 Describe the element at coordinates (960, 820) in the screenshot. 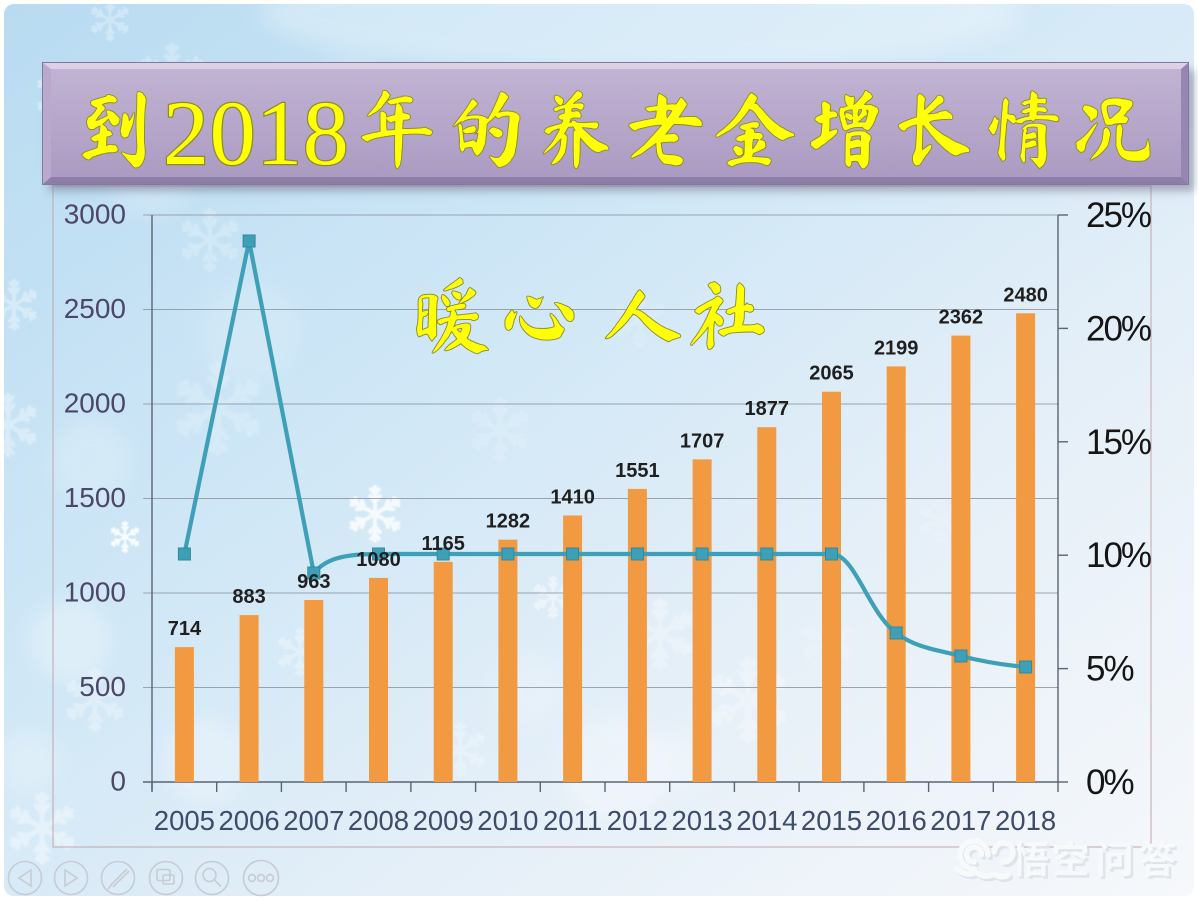

I see `svg-text: 2017` at that location.